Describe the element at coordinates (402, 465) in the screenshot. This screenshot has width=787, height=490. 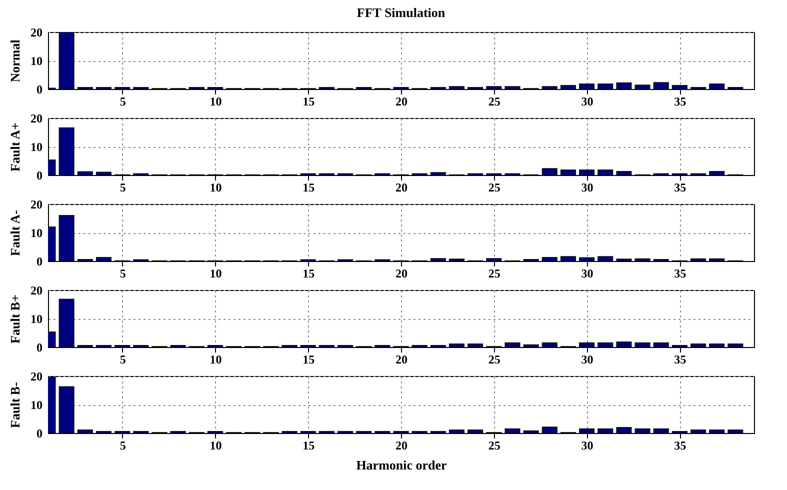
I see `x-axis-title: Harmonic order` at that location.